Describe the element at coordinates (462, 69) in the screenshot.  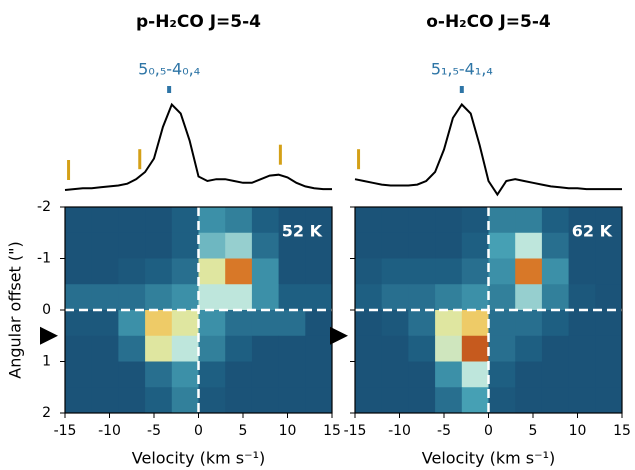
I see `transition-label: 5₁,₅-4₁,₄` at that location.